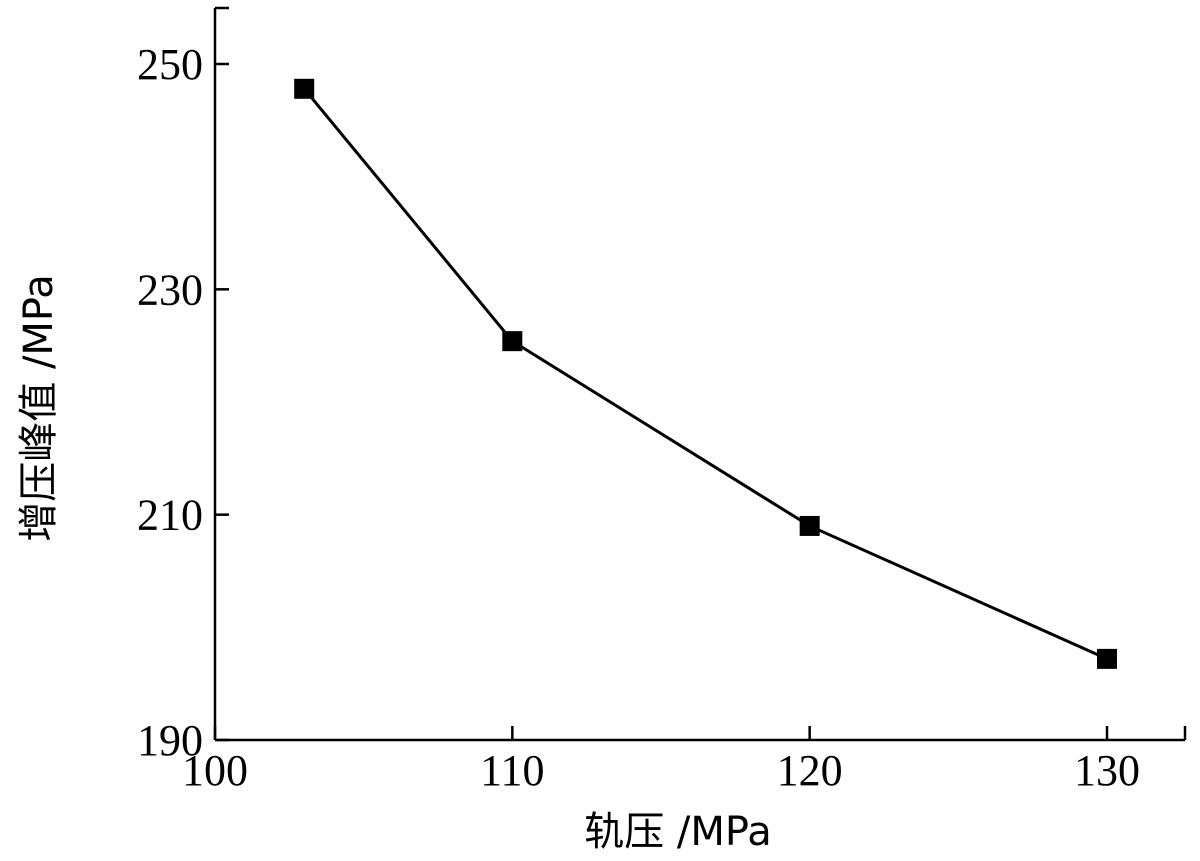 This screenshot has width=1200, height=861. I want to click on x-tick-label: 120, so click(810, 770).